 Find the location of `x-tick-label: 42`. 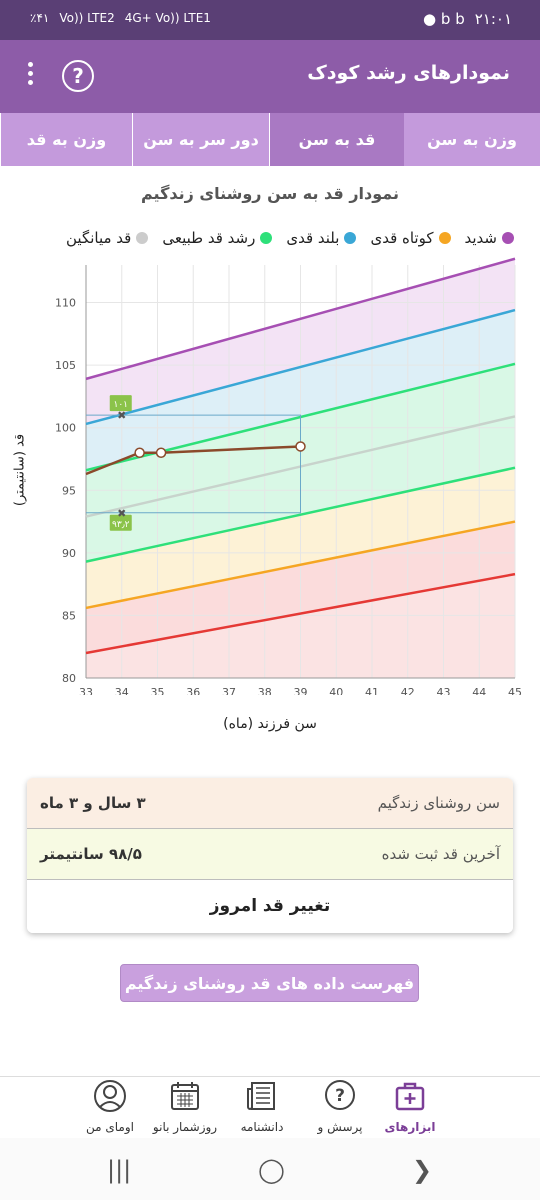

x-tick-label: 42 is located at coordinates (408, 690).